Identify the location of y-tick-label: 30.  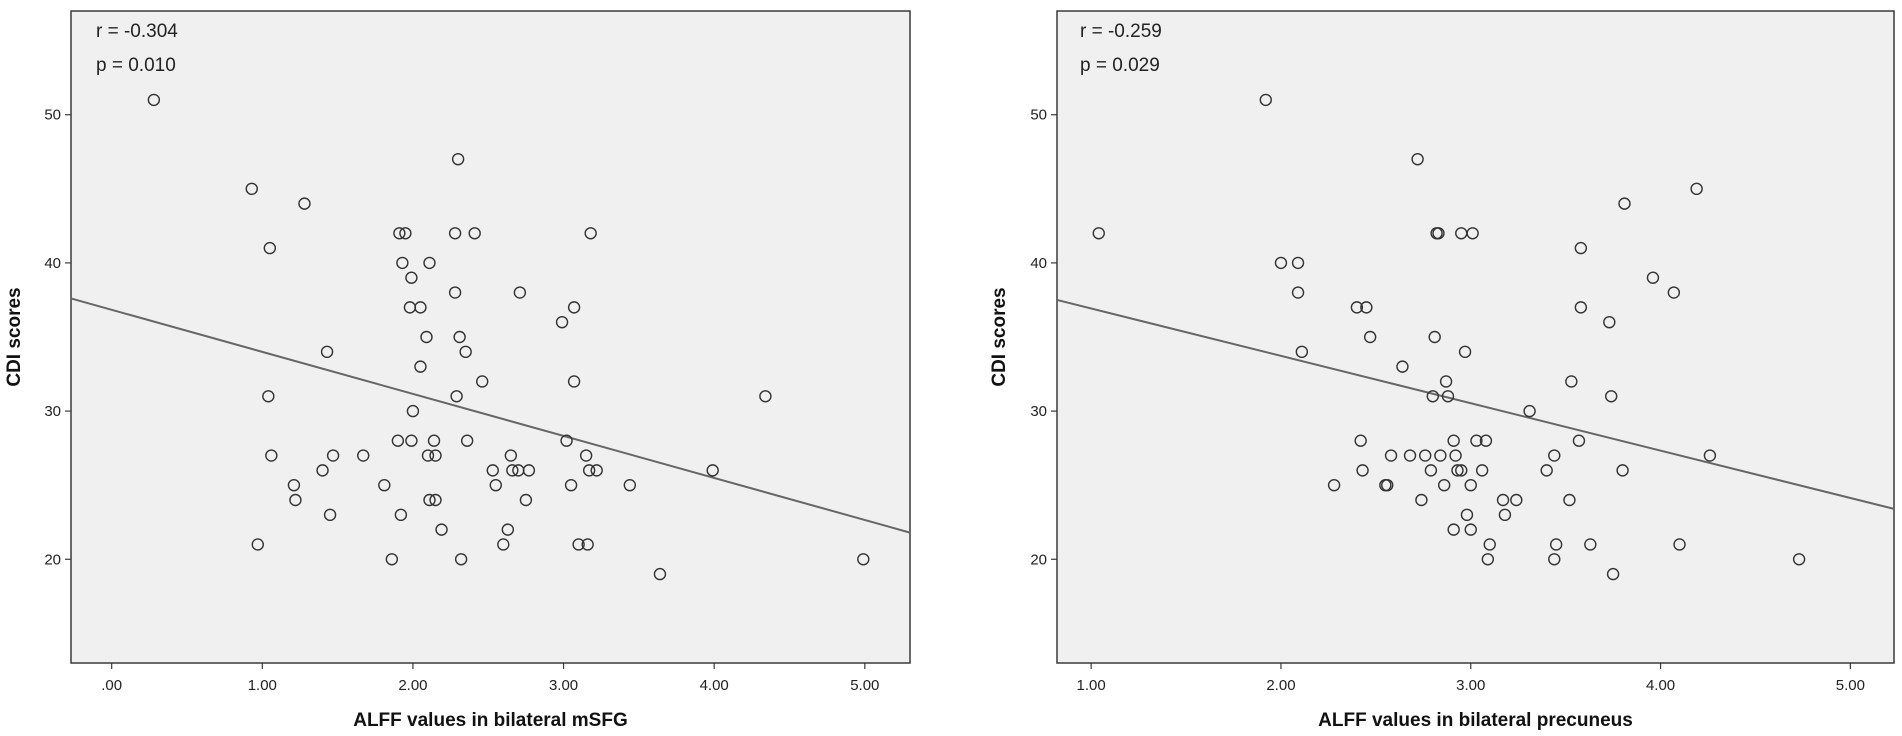
(52, 411).